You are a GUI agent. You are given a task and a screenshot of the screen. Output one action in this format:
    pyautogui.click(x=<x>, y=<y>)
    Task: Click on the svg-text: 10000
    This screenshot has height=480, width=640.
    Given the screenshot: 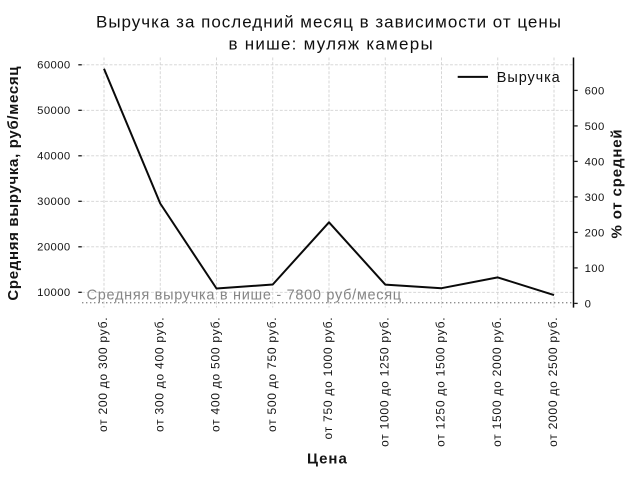 What is the action you would take?
    pyautogui.click(x=53, y=293)
    